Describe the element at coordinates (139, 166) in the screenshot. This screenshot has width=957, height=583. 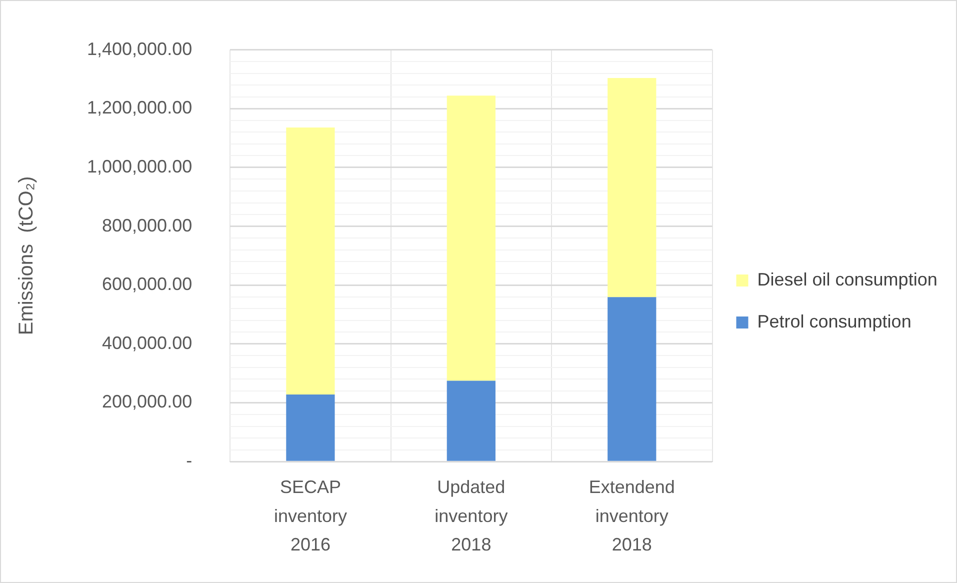
I see `y-tick-label: 1,000,000.00` at that location.